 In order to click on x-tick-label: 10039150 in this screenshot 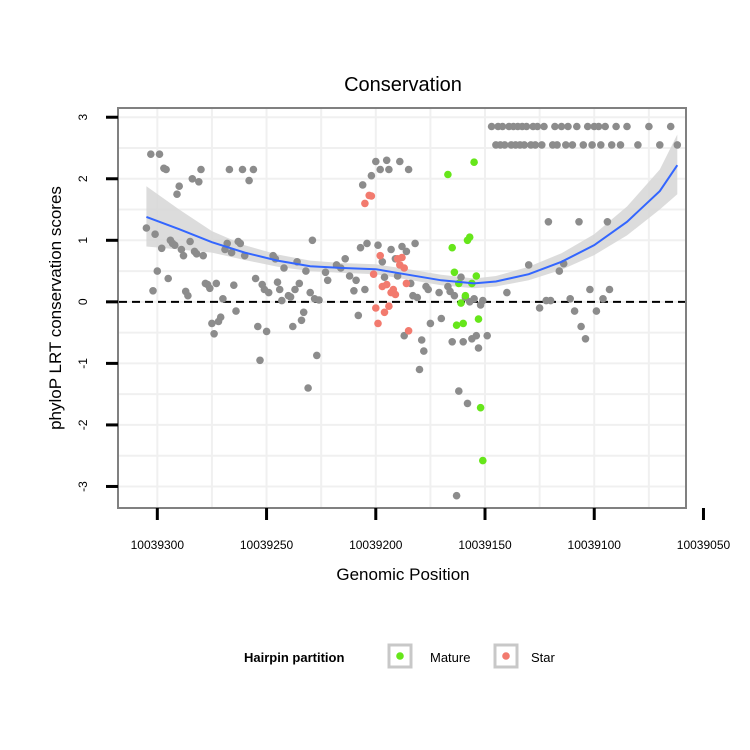, I will do `click(485, 545)`.